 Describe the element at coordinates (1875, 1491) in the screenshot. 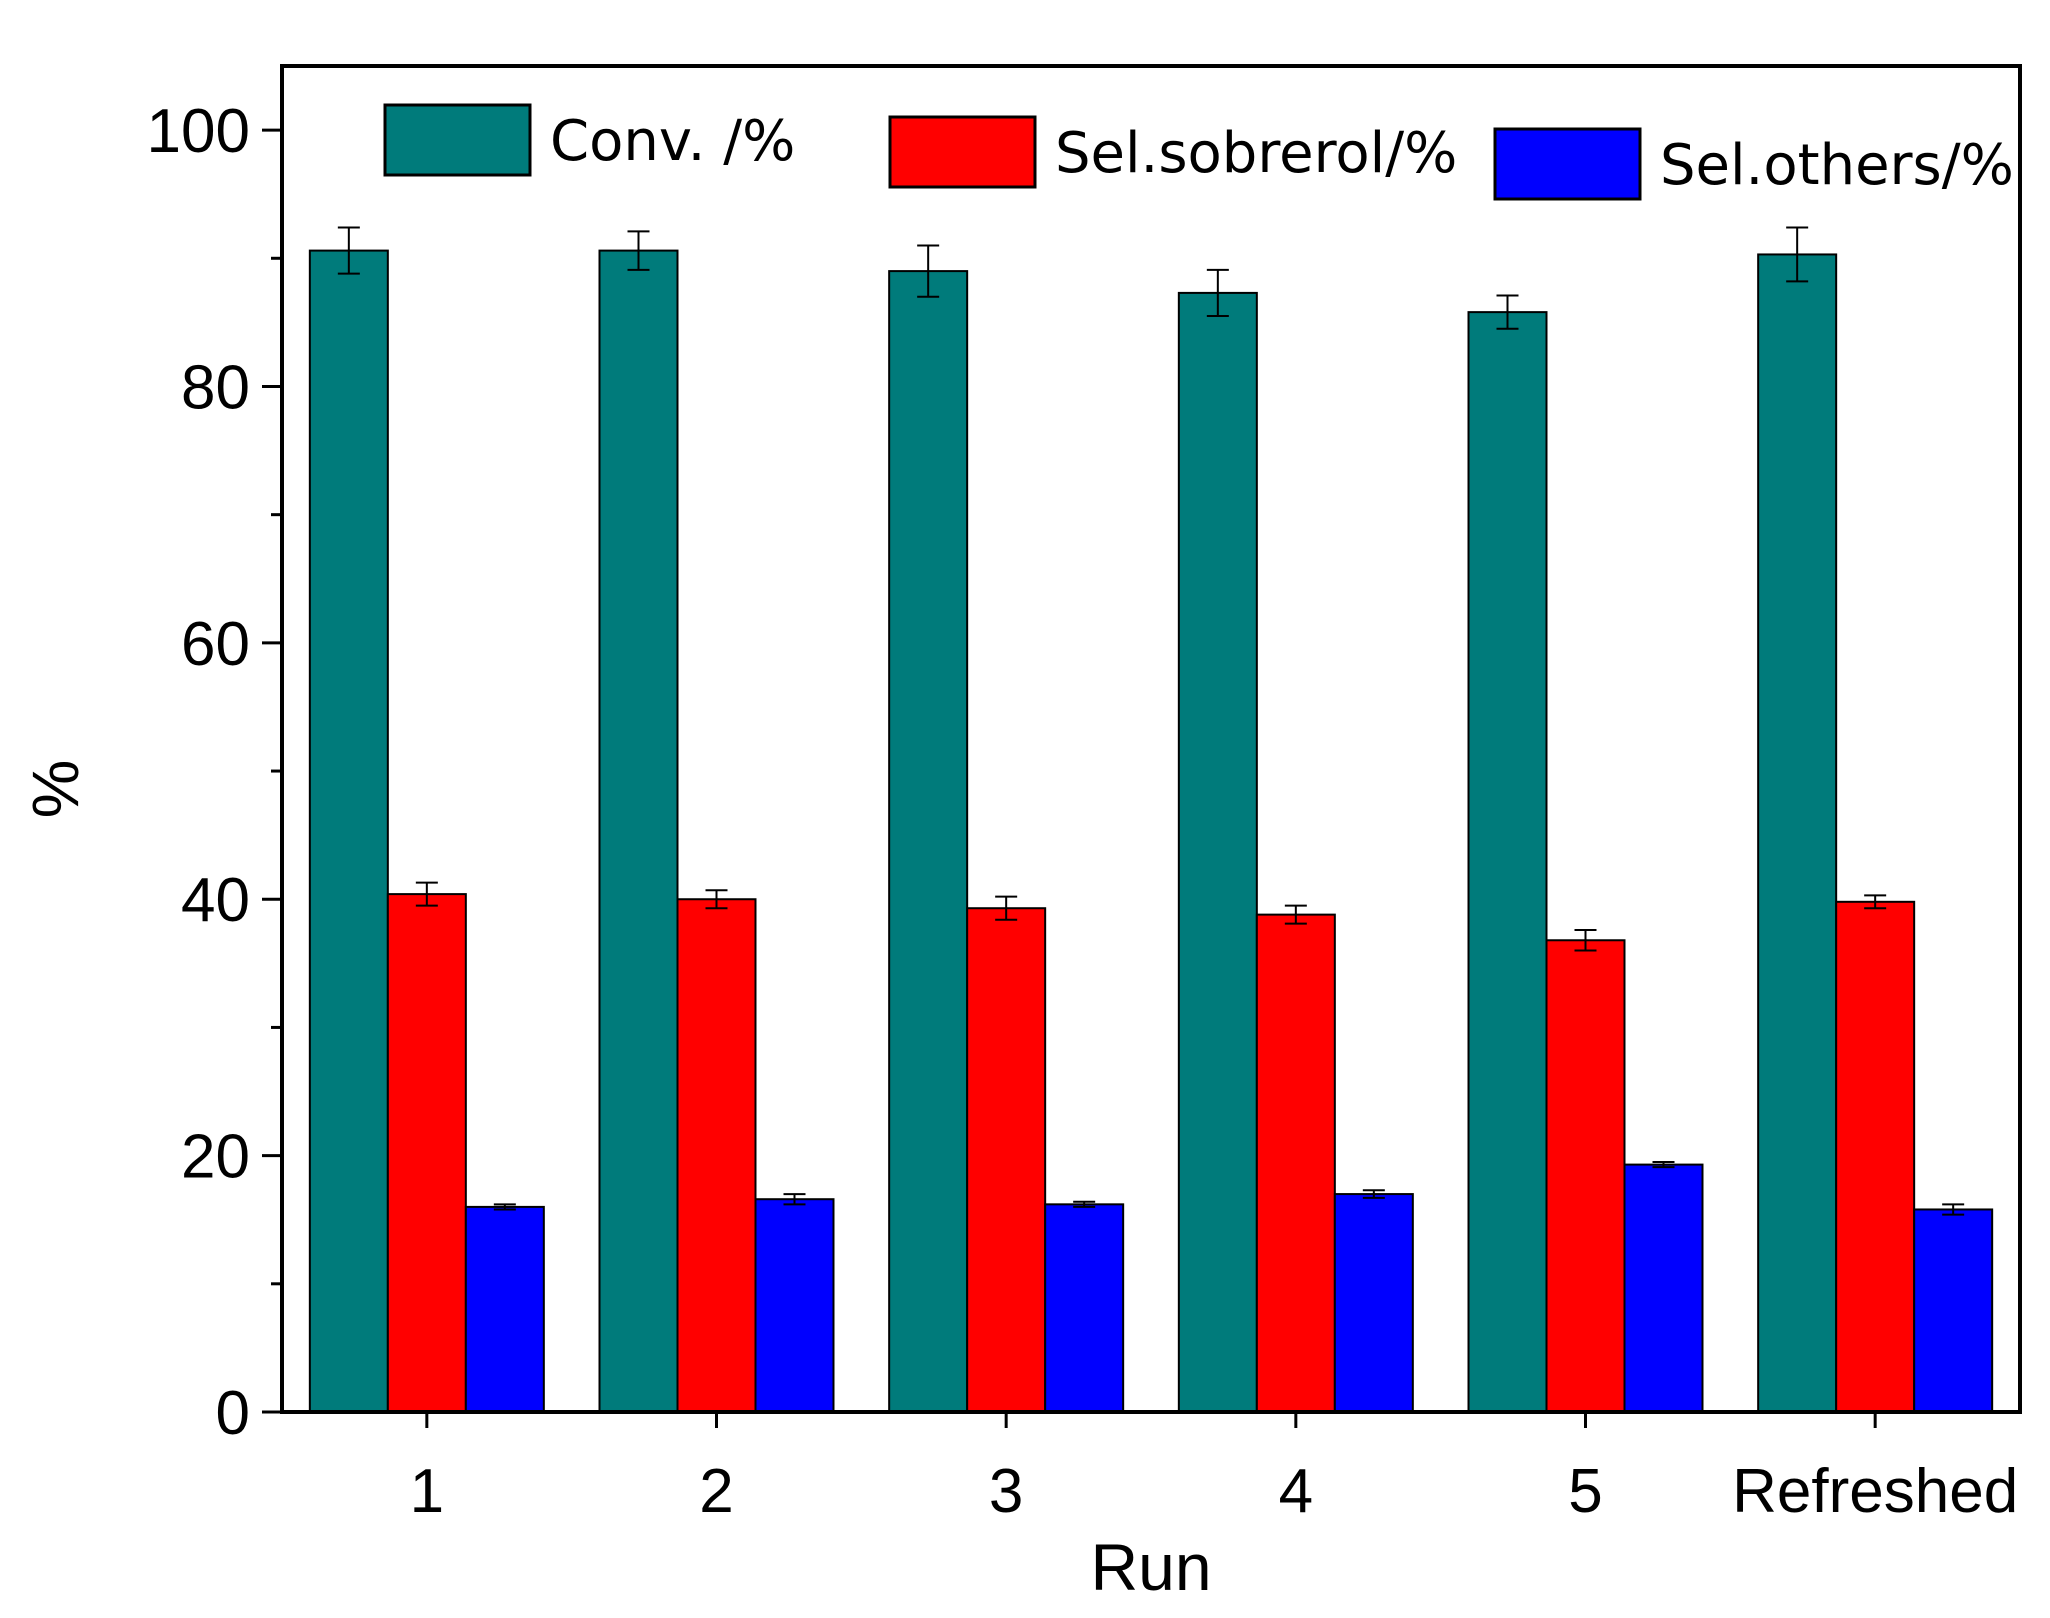

I see `x-tick-label-6: Refreshed` at that location.